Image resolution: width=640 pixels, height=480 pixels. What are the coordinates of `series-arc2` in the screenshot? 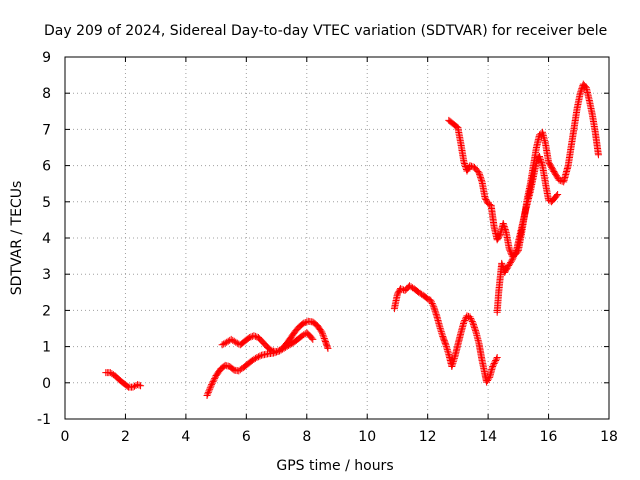 It's located at (260, 364).